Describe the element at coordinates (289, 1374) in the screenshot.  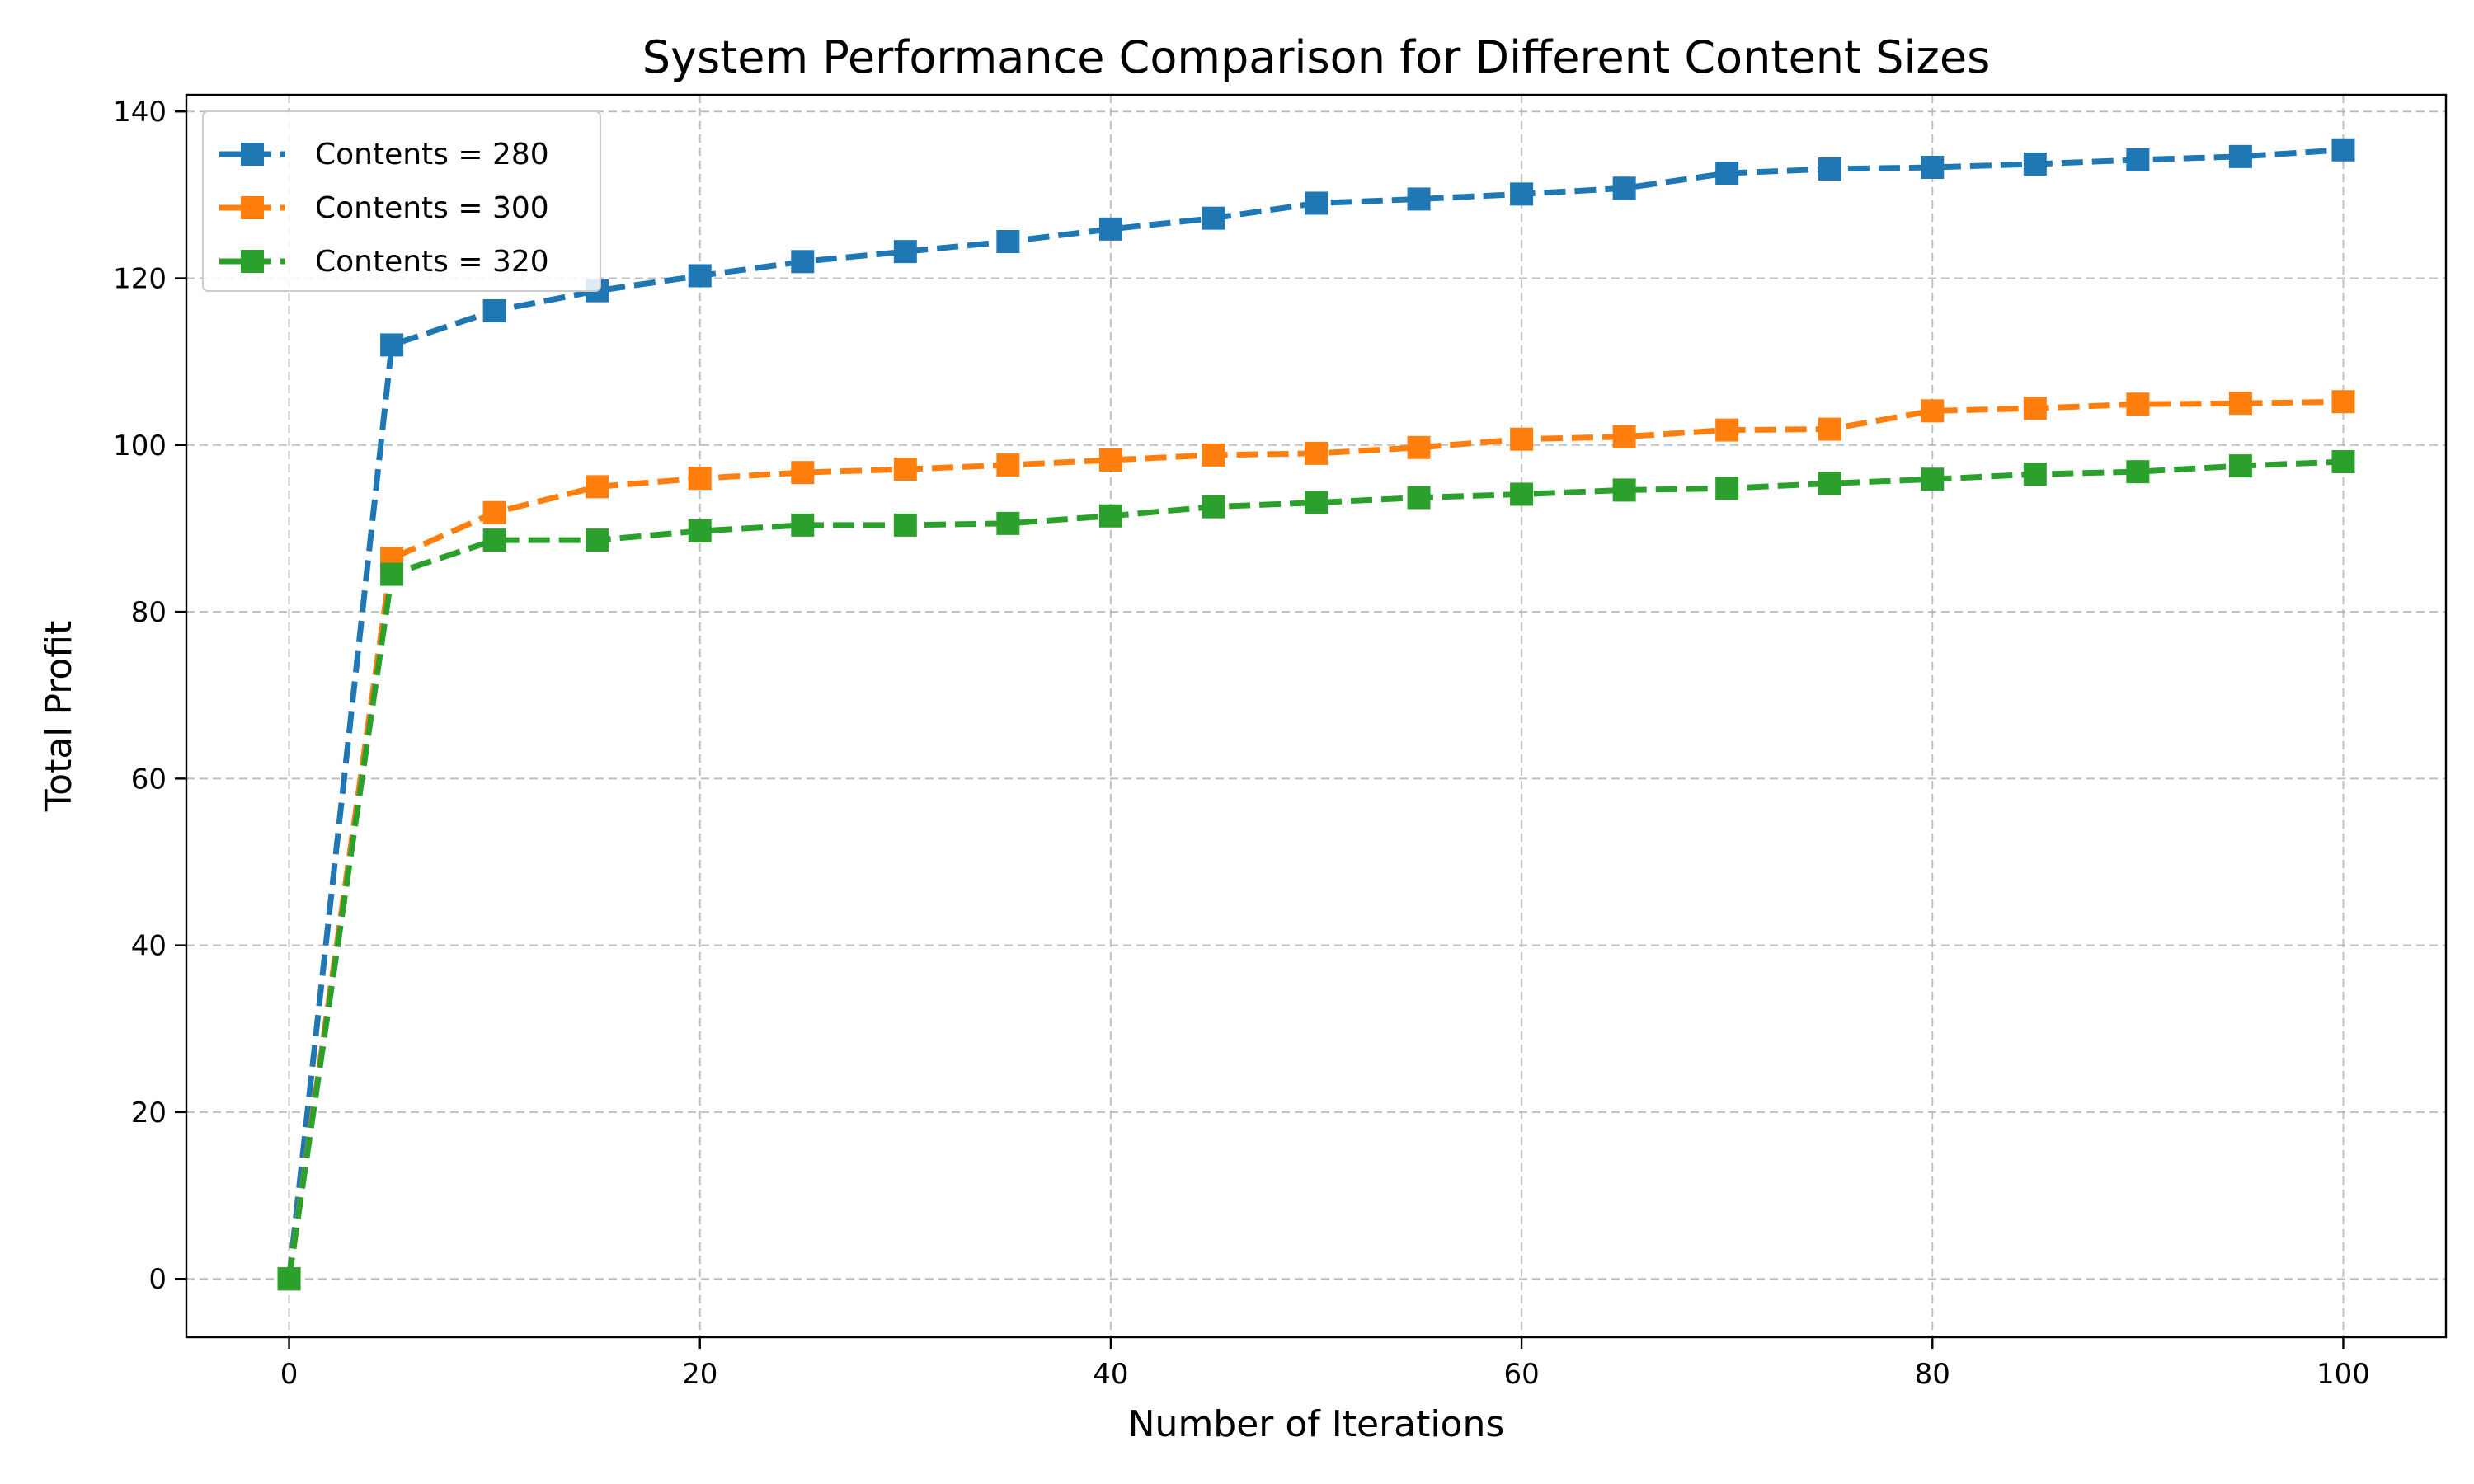
I see `x-tick-label: 0` at that location.